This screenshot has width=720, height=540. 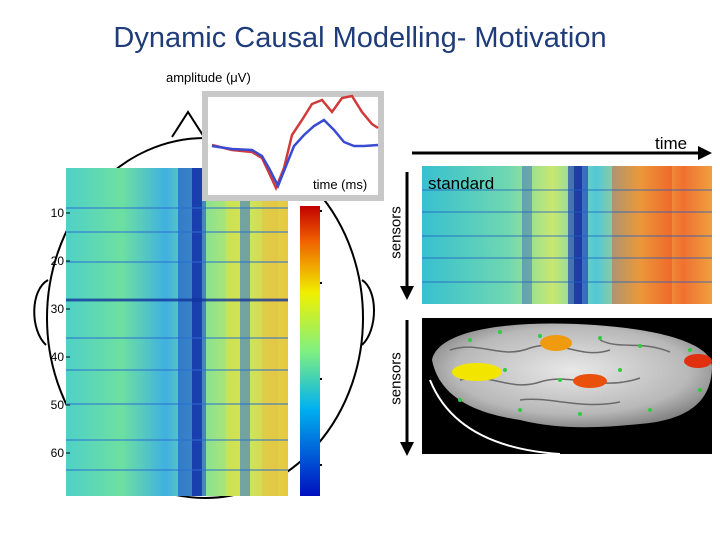 What do you see at coordinates (567, 235) in the screenshot?
I see `standard-heatmap` at bounding box center [567, 235].